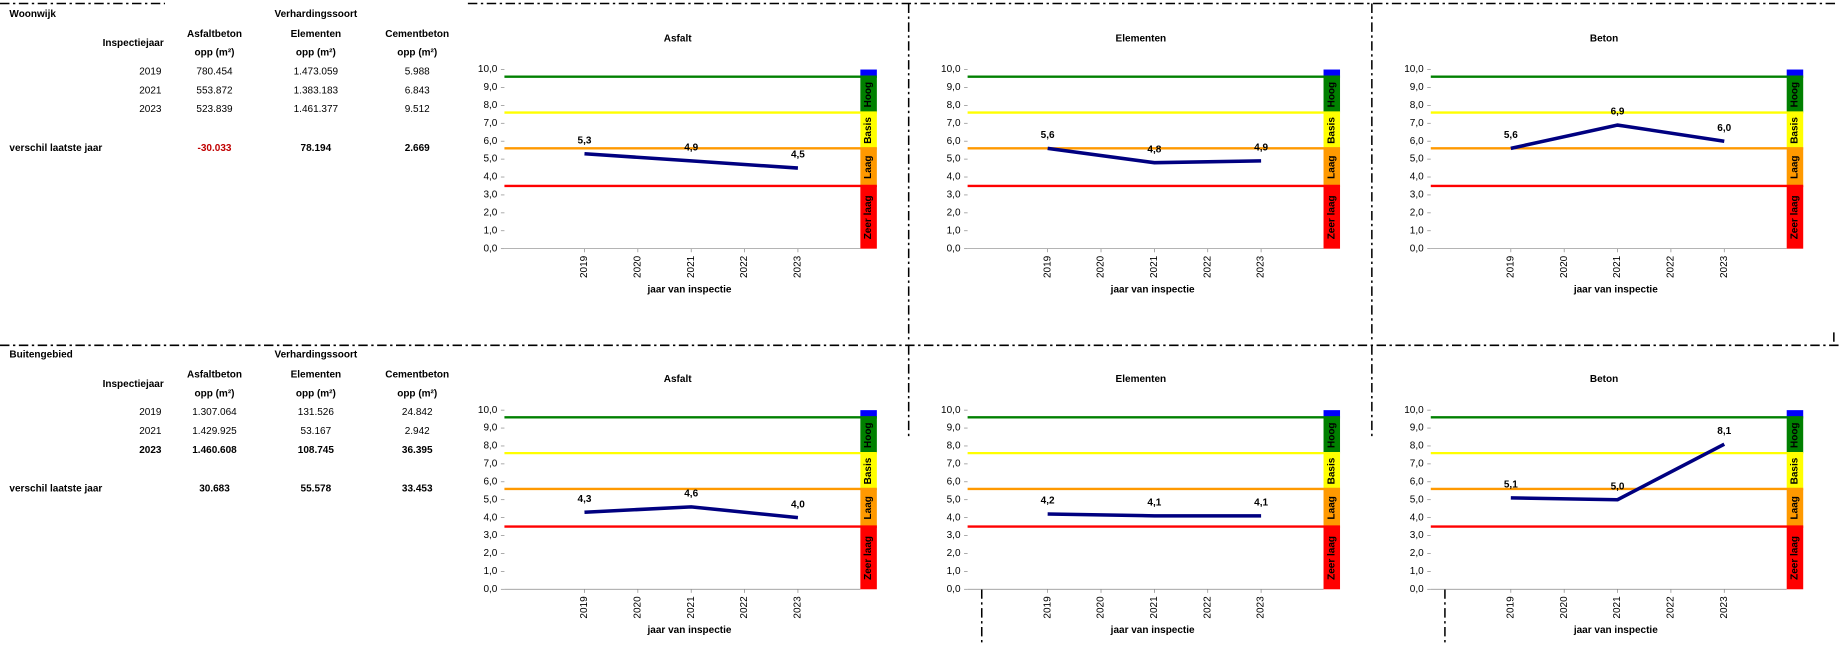 The image size is (1848, 664). I want to click on y-tick-label: 1,0, so click(954, 230).